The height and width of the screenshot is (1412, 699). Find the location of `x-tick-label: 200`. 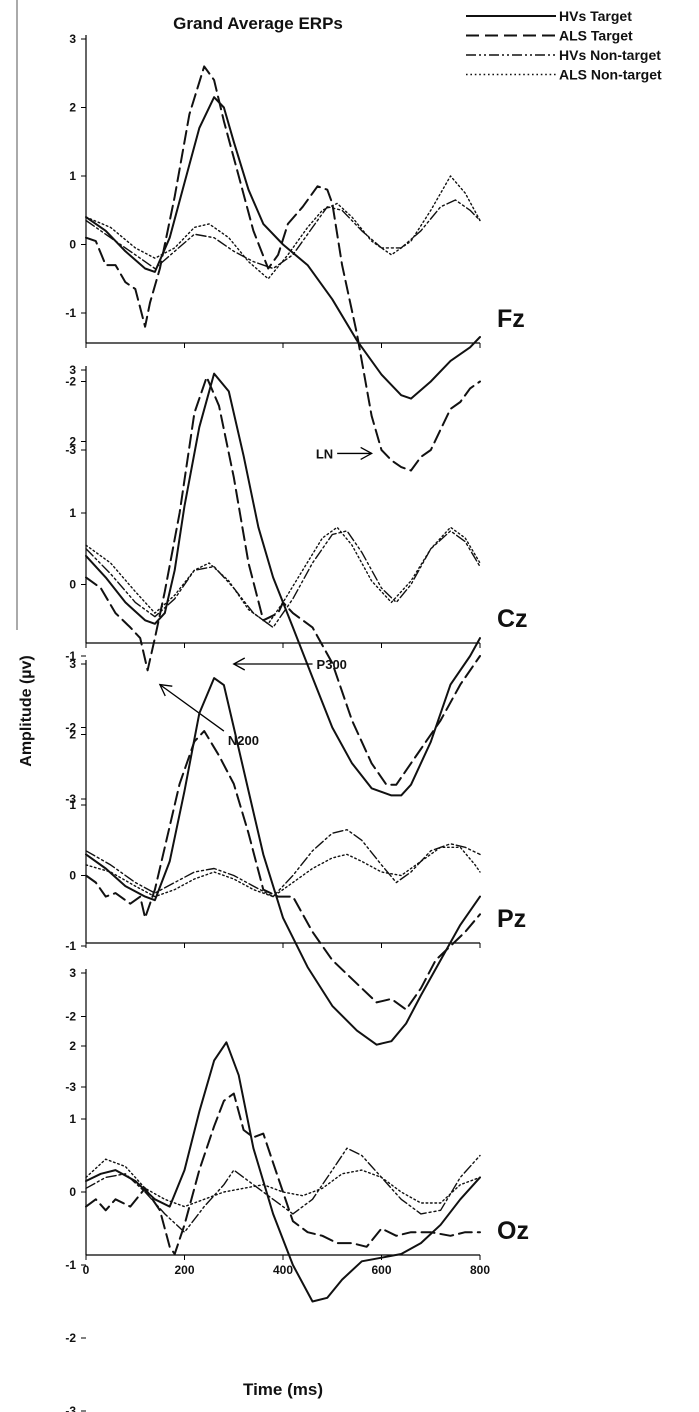

x-tick-label: 200 is located at coordinates (184, 1270).